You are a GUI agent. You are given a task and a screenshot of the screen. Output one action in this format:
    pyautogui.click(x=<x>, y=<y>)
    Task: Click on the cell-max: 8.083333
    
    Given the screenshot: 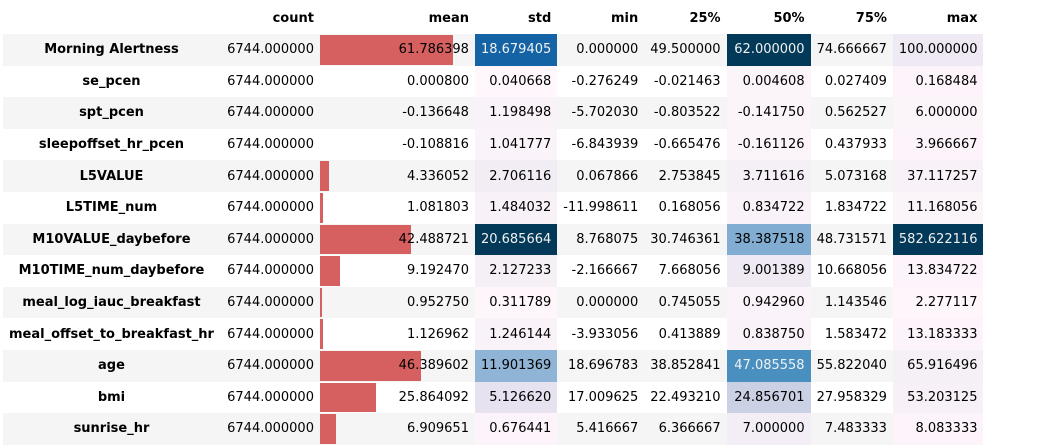 What is the action you would take?
    pyautogui.click(x=938, y=429)
    